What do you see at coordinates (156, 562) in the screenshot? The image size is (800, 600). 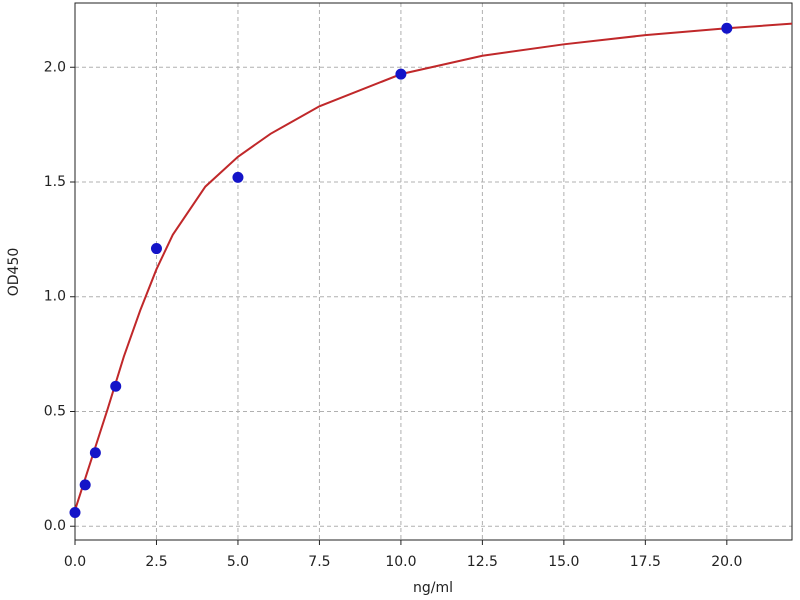 I see `x-tick-label: 2.5` at bounding box center [156, 562].